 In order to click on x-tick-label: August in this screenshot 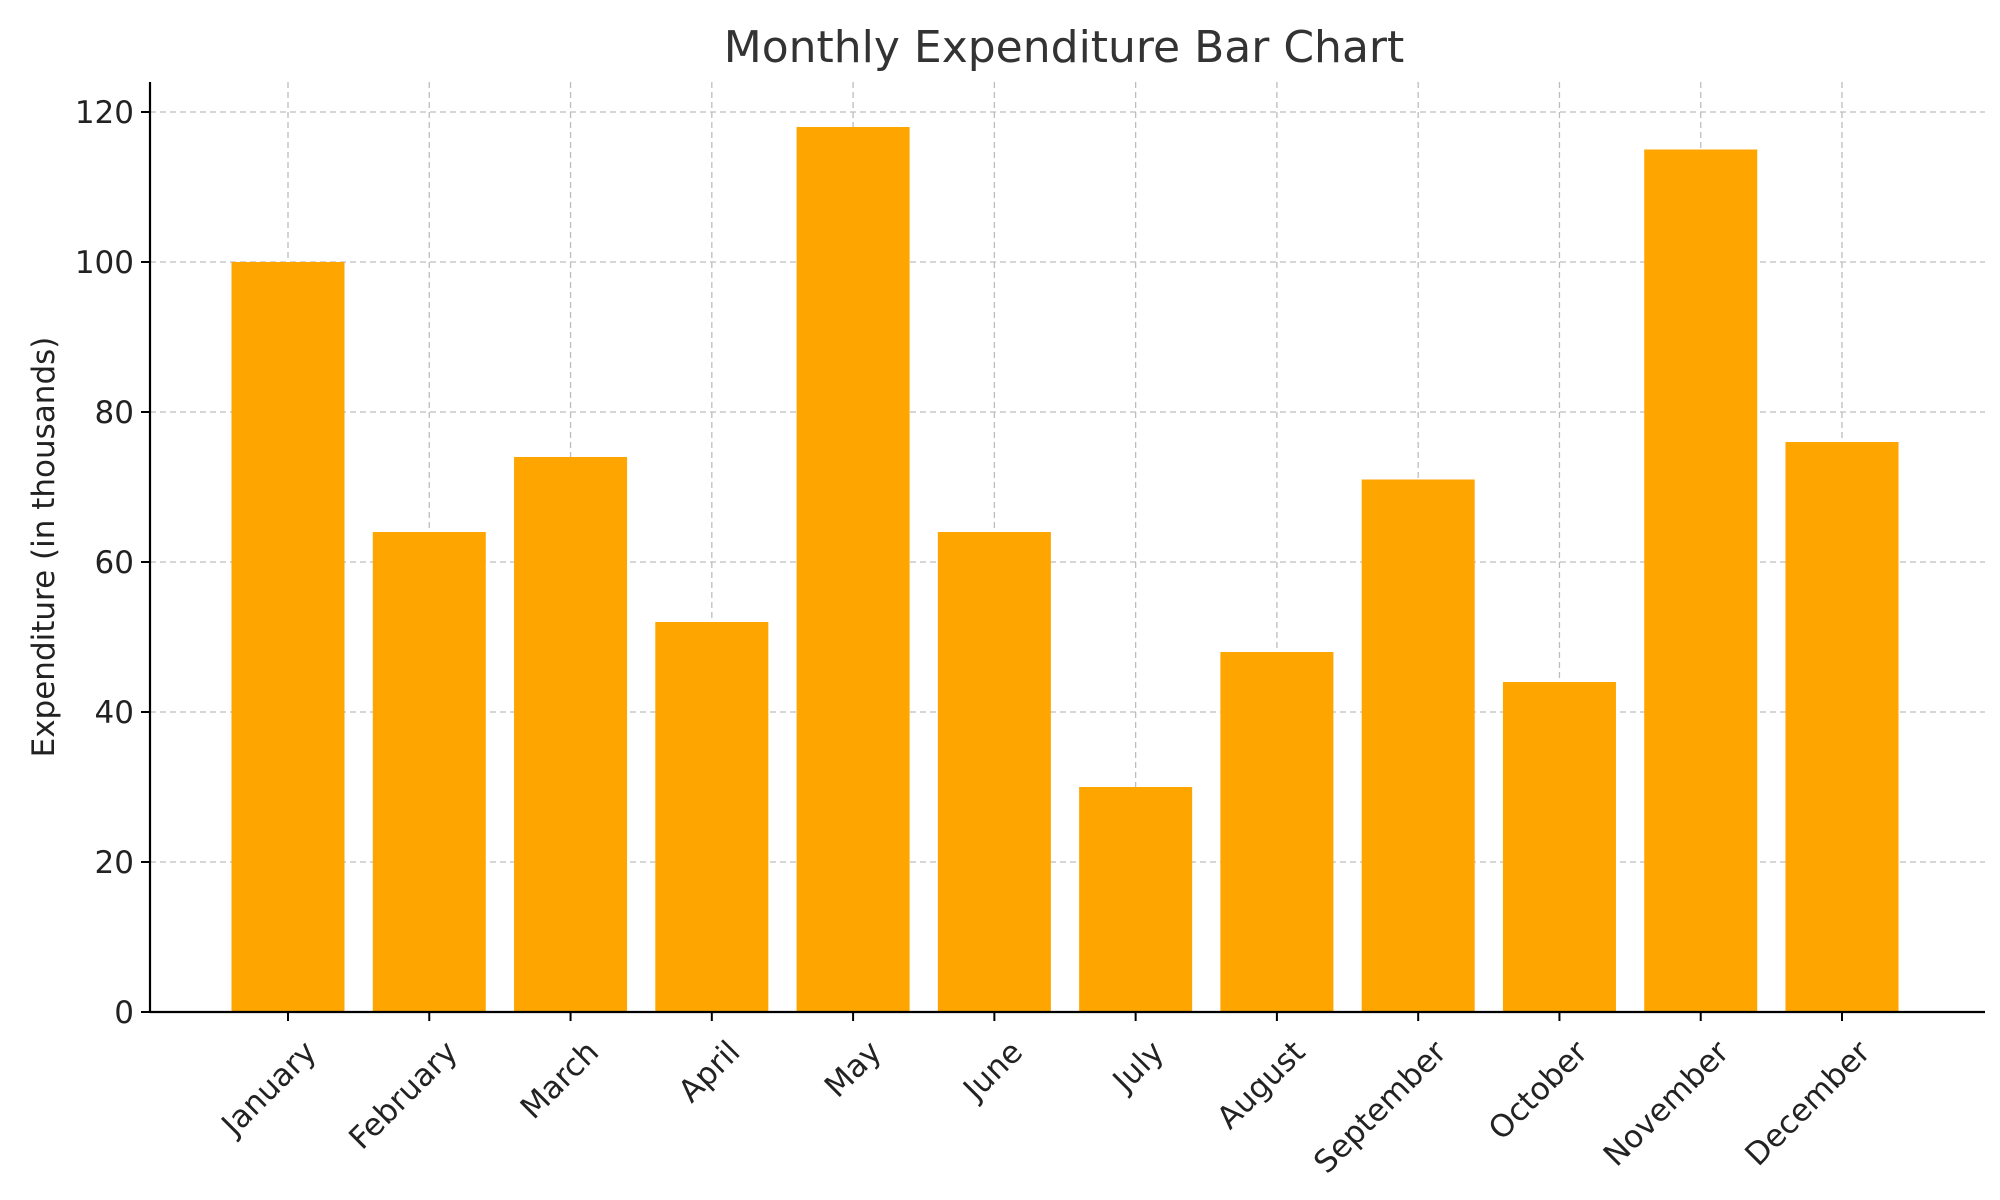, I will do `click(1261, 1085)`.